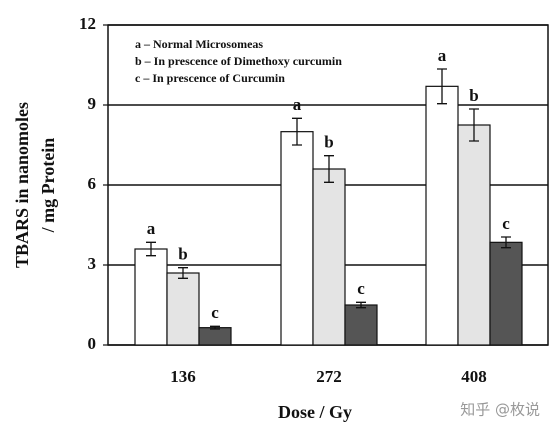  I want to click on y-axis-label: TBARS in nanomoles, so click(22, 185).